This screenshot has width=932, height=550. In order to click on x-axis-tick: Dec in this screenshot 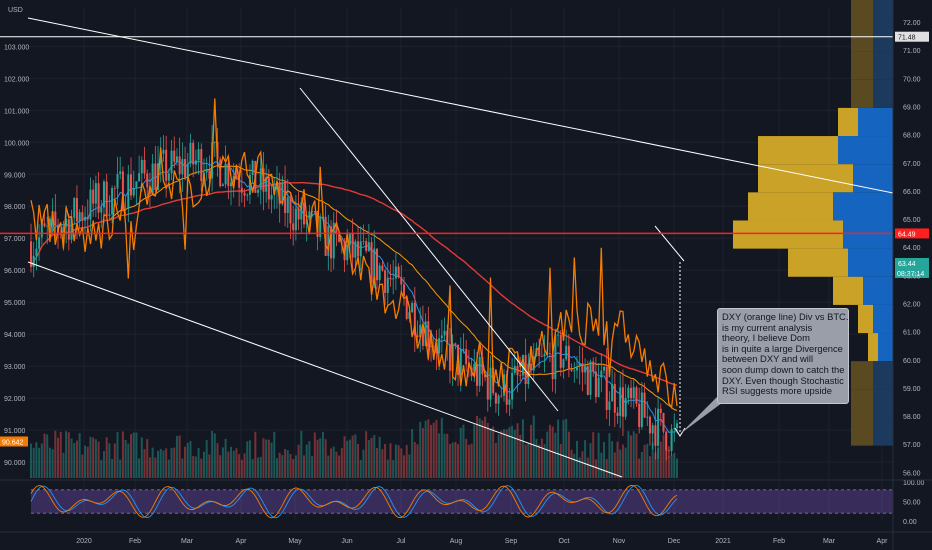, I will do `click(674, 541)`.